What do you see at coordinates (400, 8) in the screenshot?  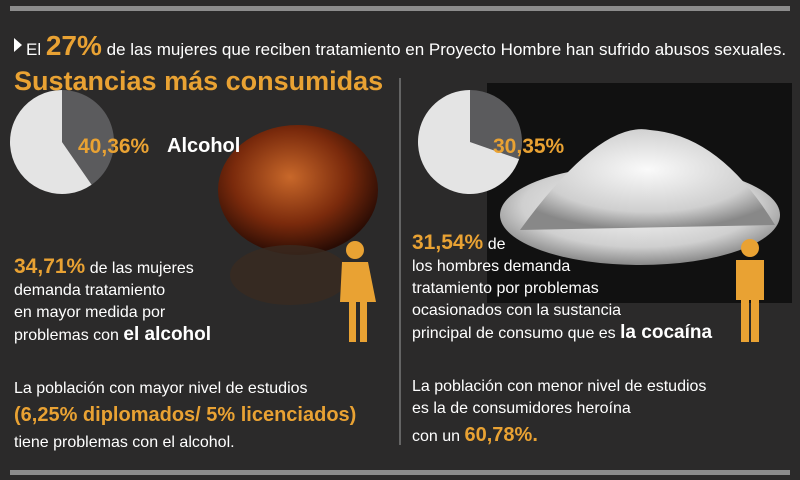 I see `top-rule` at bounding box center [400, 8].